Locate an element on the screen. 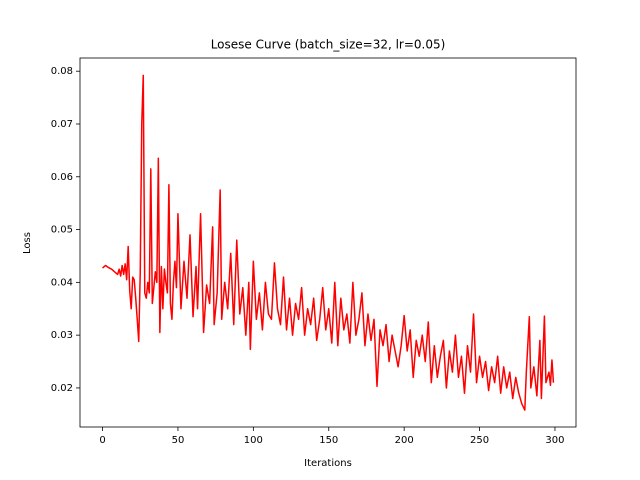 The image size is (640, 480). x-tick-label: 300 is located at coordinates (554, 440).